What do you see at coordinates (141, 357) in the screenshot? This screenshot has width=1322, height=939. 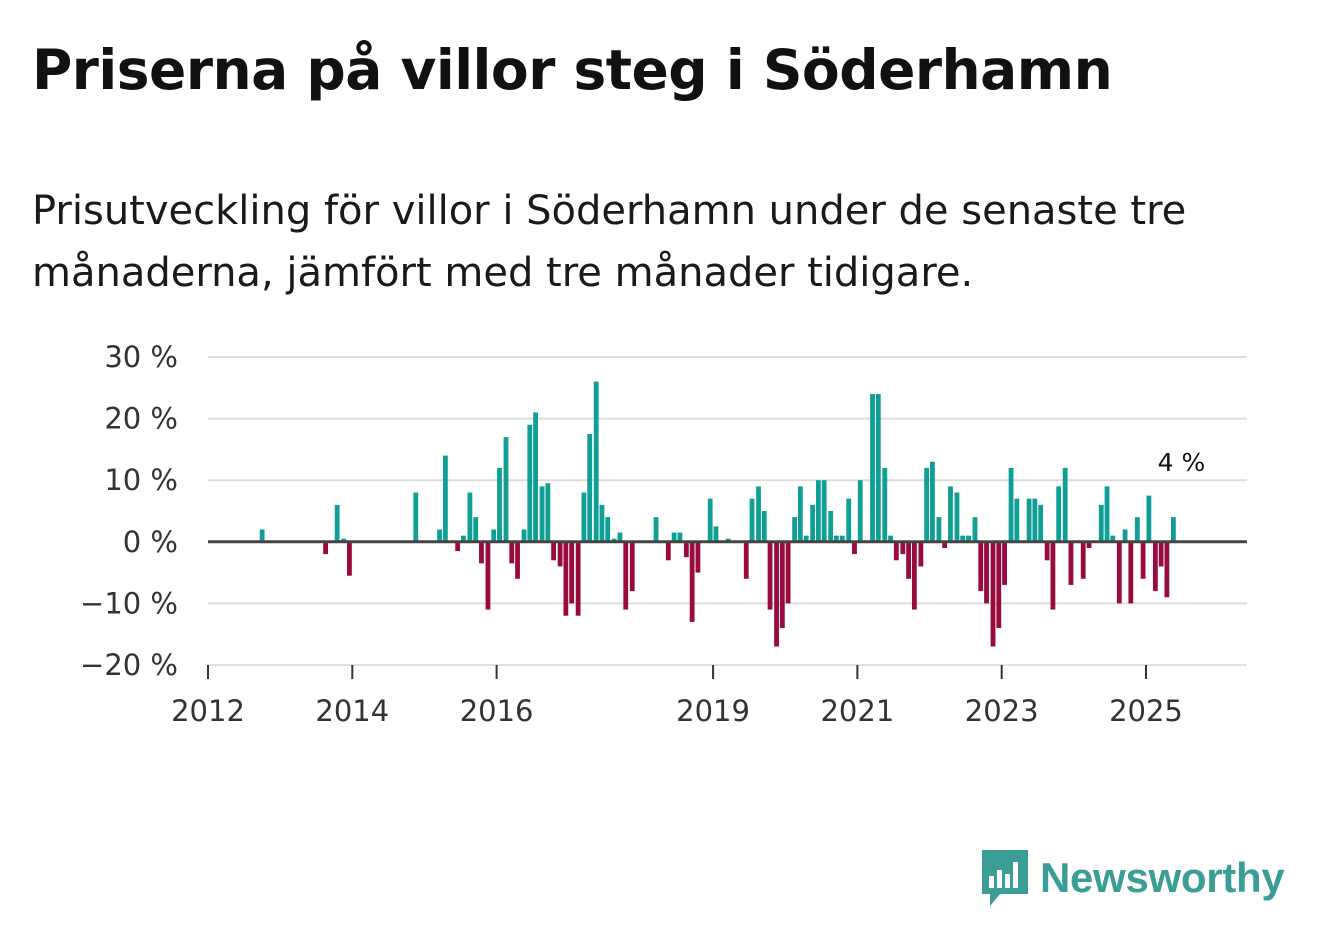 I see `y-tick-label: 30 %` at bounding box center [141, 357].